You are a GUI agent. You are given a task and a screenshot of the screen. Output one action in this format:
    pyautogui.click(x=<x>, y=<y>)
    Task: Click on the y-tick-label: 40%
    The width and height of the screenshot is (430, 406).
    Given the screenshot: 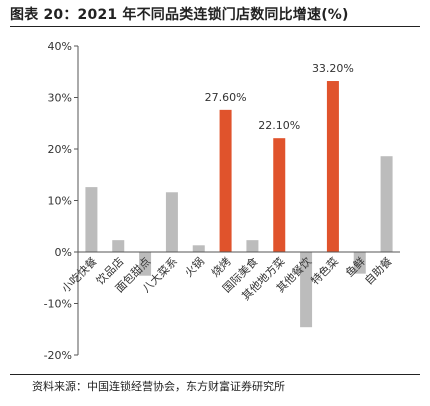 What is the action you would take?
    pyautogui.click(x=60, y=46)
    